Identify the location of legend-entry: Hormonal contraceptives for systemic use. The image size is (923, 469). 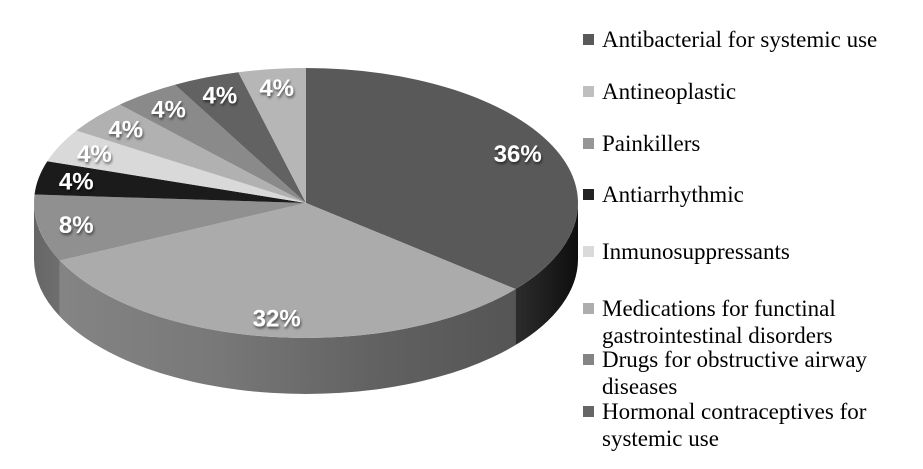
(753, 425).